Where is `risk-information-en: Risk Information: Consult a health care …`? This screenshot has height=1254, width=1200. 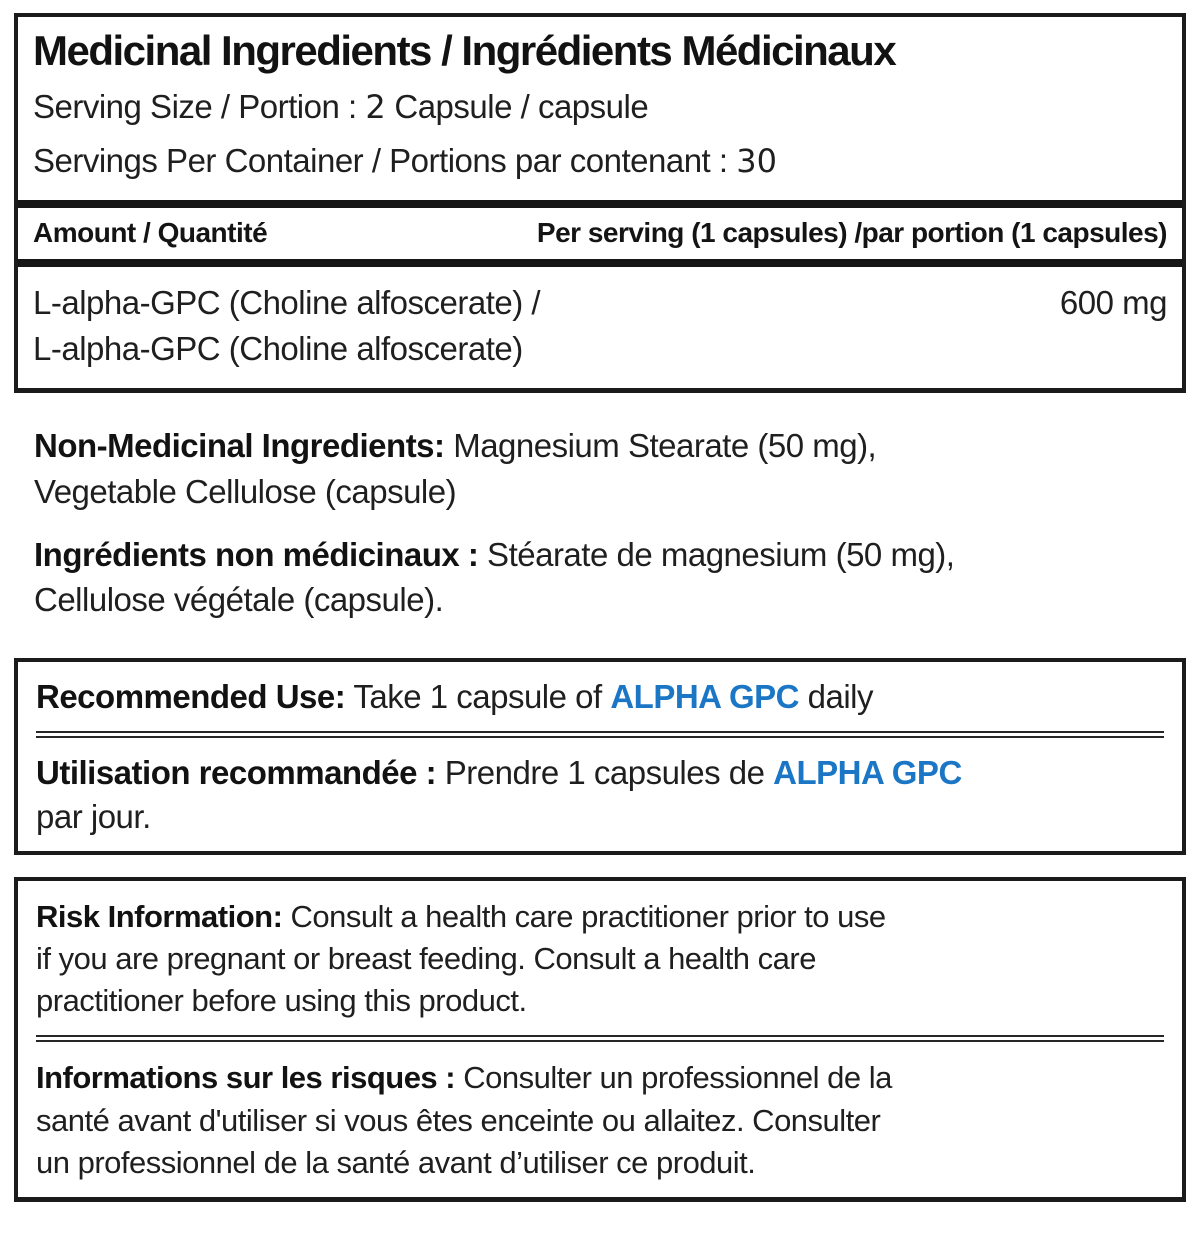 risk-information-en: Risk Information: Consult a health care … is located at coordinates (600, 959).